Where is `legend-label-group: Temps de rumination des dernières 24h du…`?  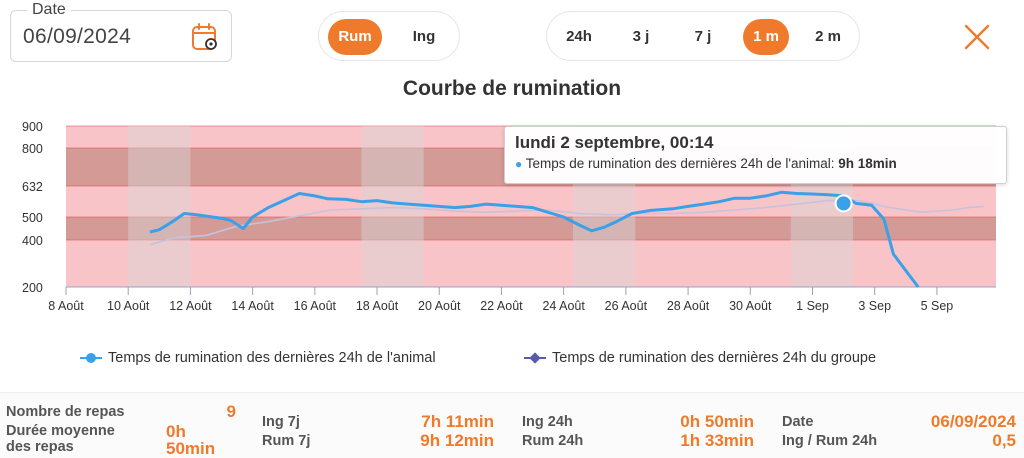
legend-label-group: Temps de rumination des dernières 24h du… is located at coordinates (714, 358).